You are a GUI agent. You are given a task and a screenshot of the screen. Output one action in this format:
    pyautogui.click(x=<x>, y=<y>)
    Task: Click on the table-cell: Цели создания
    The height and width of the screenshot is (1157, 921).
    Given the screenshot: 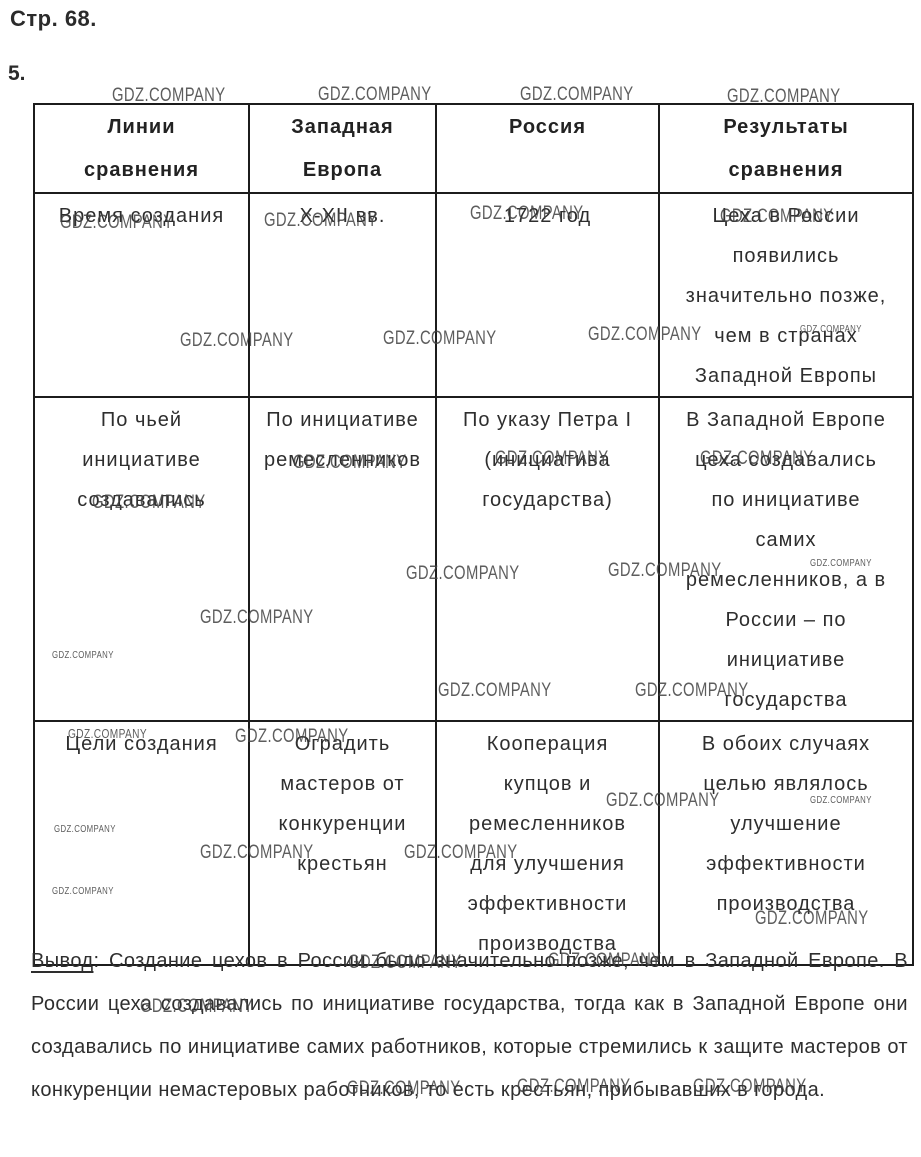 What is the action you would take?
    pyautogui.click(x=141, y=843)
    